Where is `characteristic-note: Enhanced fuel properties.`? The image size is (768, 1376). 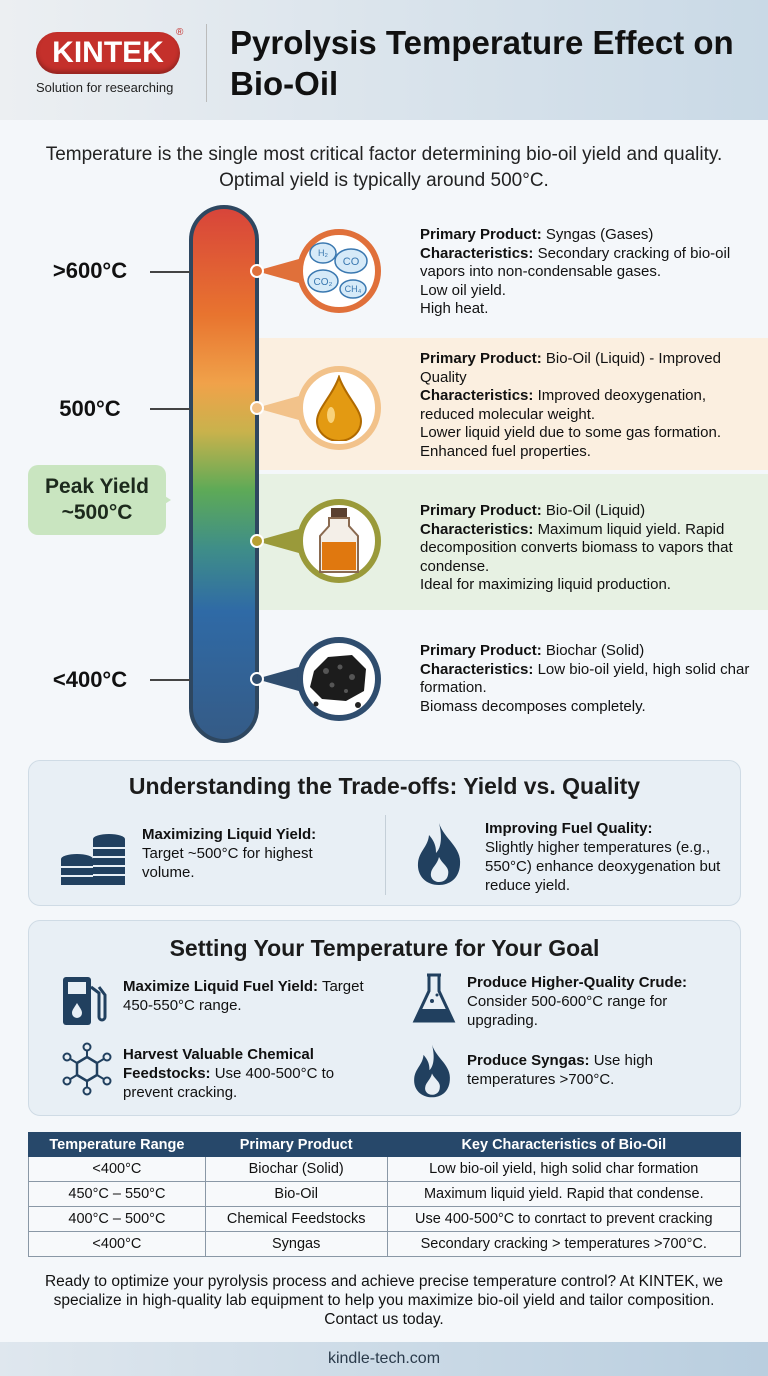 characteristic-note: Enhanced fuel properties. is located at coordinates (505, 451).